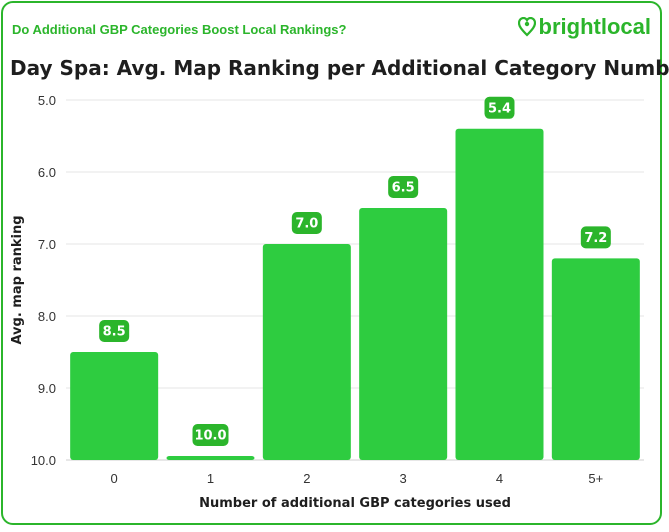 This screenshot has width=669, height=532. Describe the element at coordinates (499, 478) in the screenshot. I see `x-tick-label: 4` at that location.